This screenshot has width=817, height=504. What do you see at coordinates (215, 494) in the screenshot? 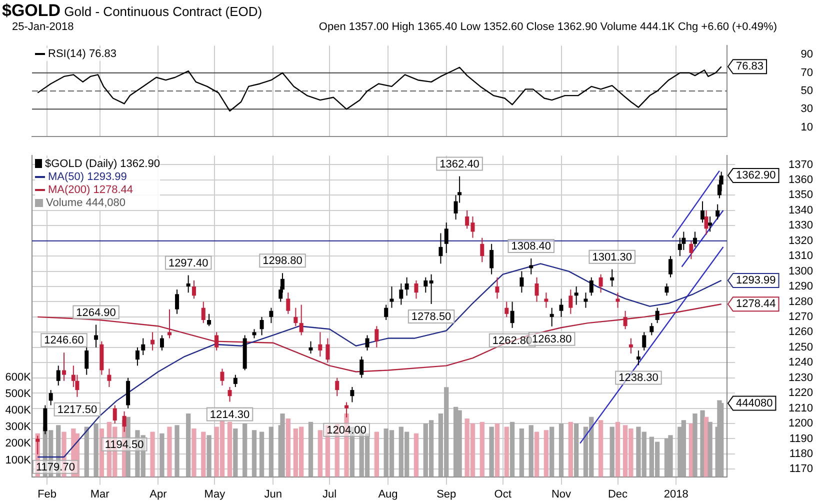
I see `x-tick-label: May` at bounding box center [215, 494].